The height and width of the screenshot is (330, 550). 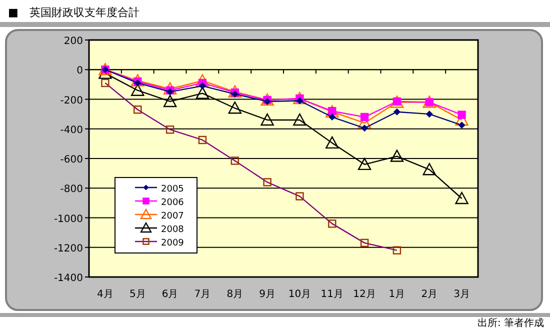 I want to click on y-tick-label: -800, so click(x=71, y=190).